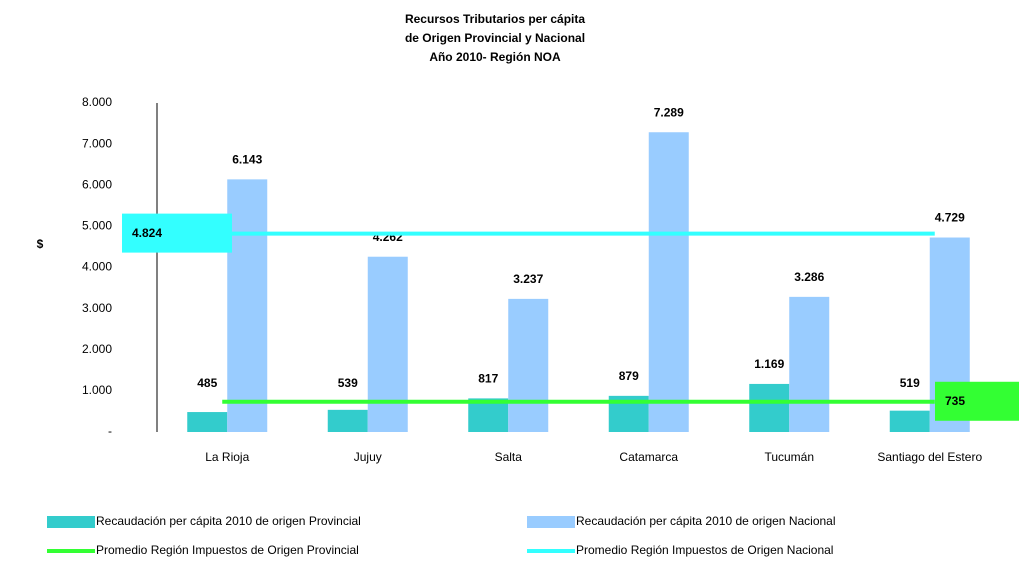  What do you see at coordinates (247, 160) in the screenshot?
I see `value-label: 6.143` at bounding box center [247, 160].